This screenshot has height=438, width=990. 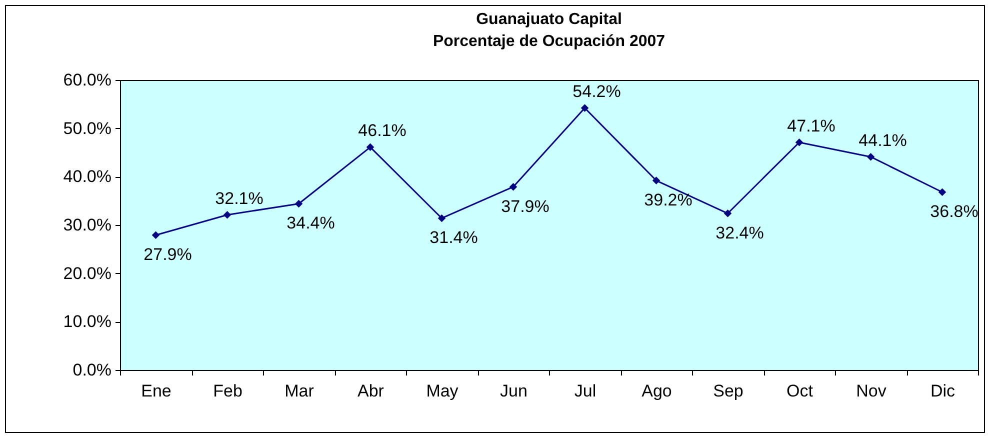 What do you see at coordinates (227, 391) in the screenshot?
I see `x-tick-label: Feb` at bounding box center [227, 391].